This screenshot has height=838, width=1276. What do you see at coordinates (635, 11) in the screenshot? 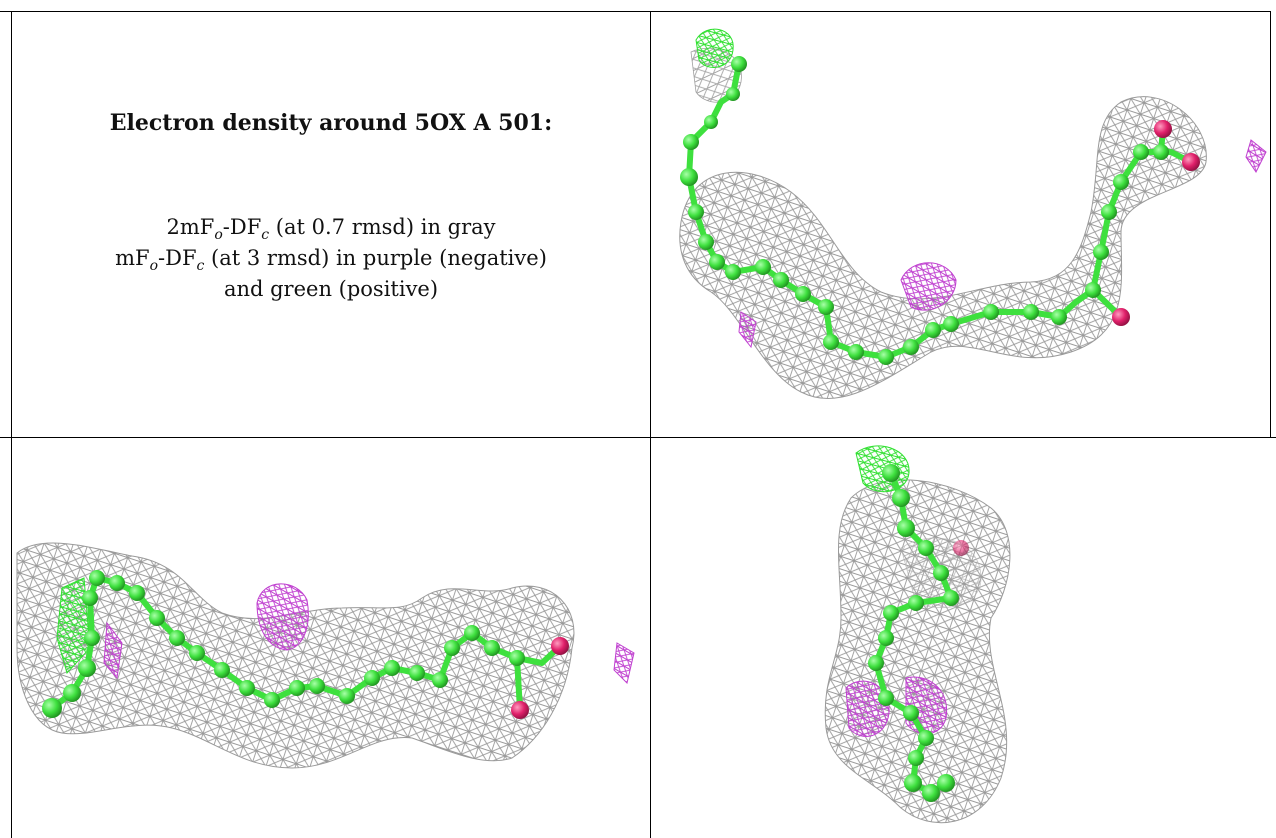
I see `border-top` at bounding box center [635, 11].